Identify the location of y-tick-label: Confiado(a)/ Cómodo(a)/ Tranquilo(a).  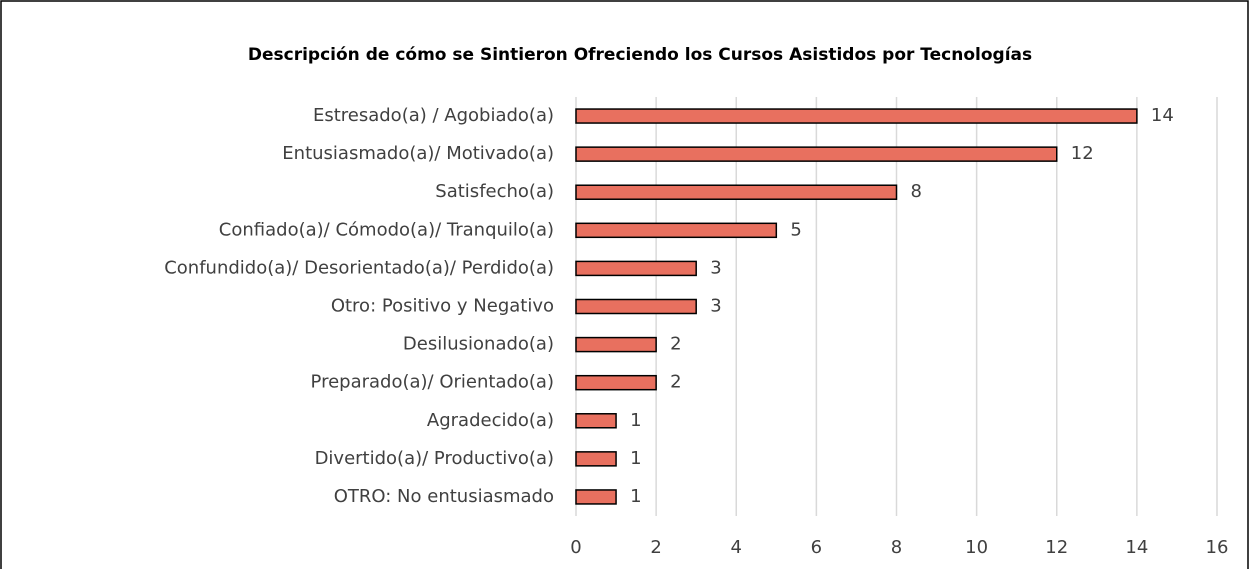
(386, 229).